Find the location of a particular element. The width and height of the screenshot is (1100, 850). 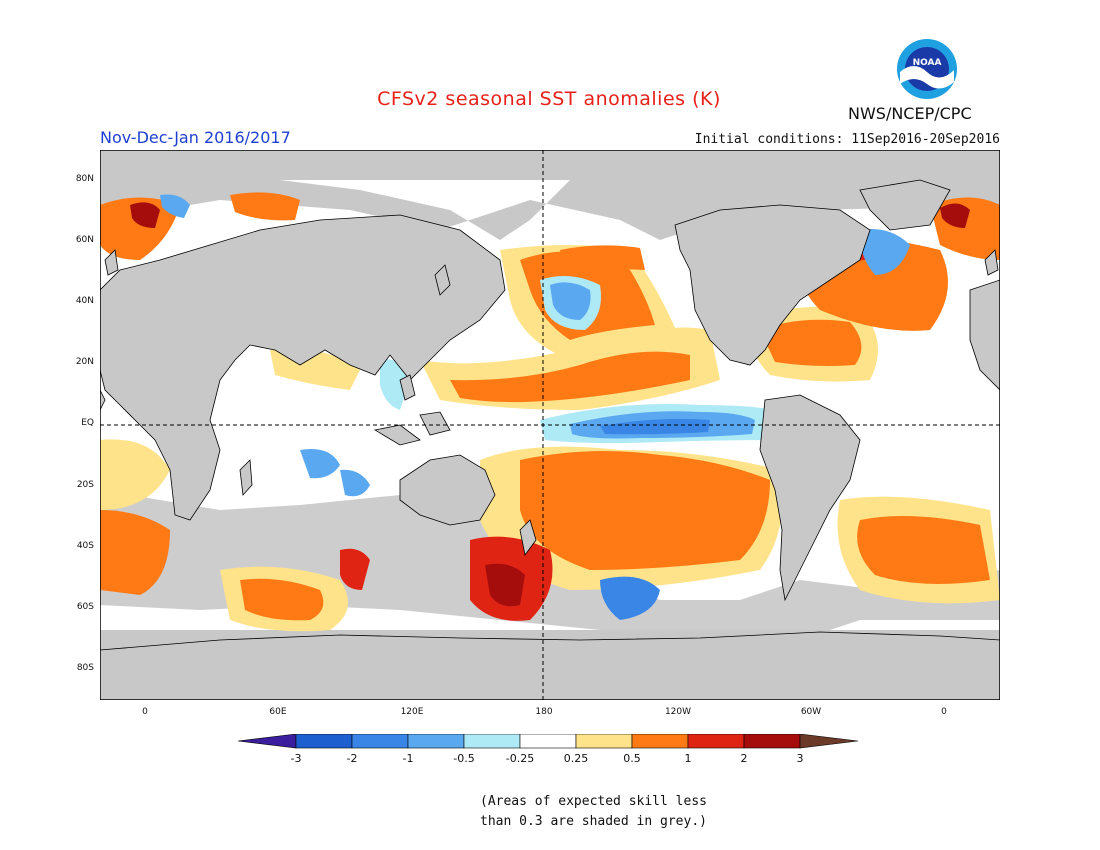

season-label: Nov-Dec-Jan 2016/2017 is located at coordinates (195, 137).